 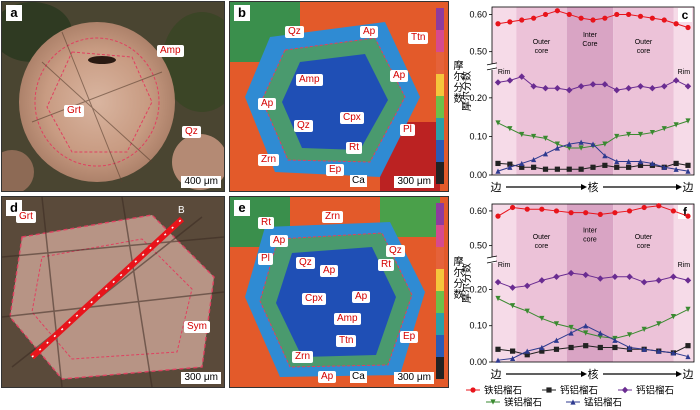 What do you see at coordinates (346, 341) in the screenshot?
I see `mineral-label-ttn: Ttn` at bounding box center [346, 341].